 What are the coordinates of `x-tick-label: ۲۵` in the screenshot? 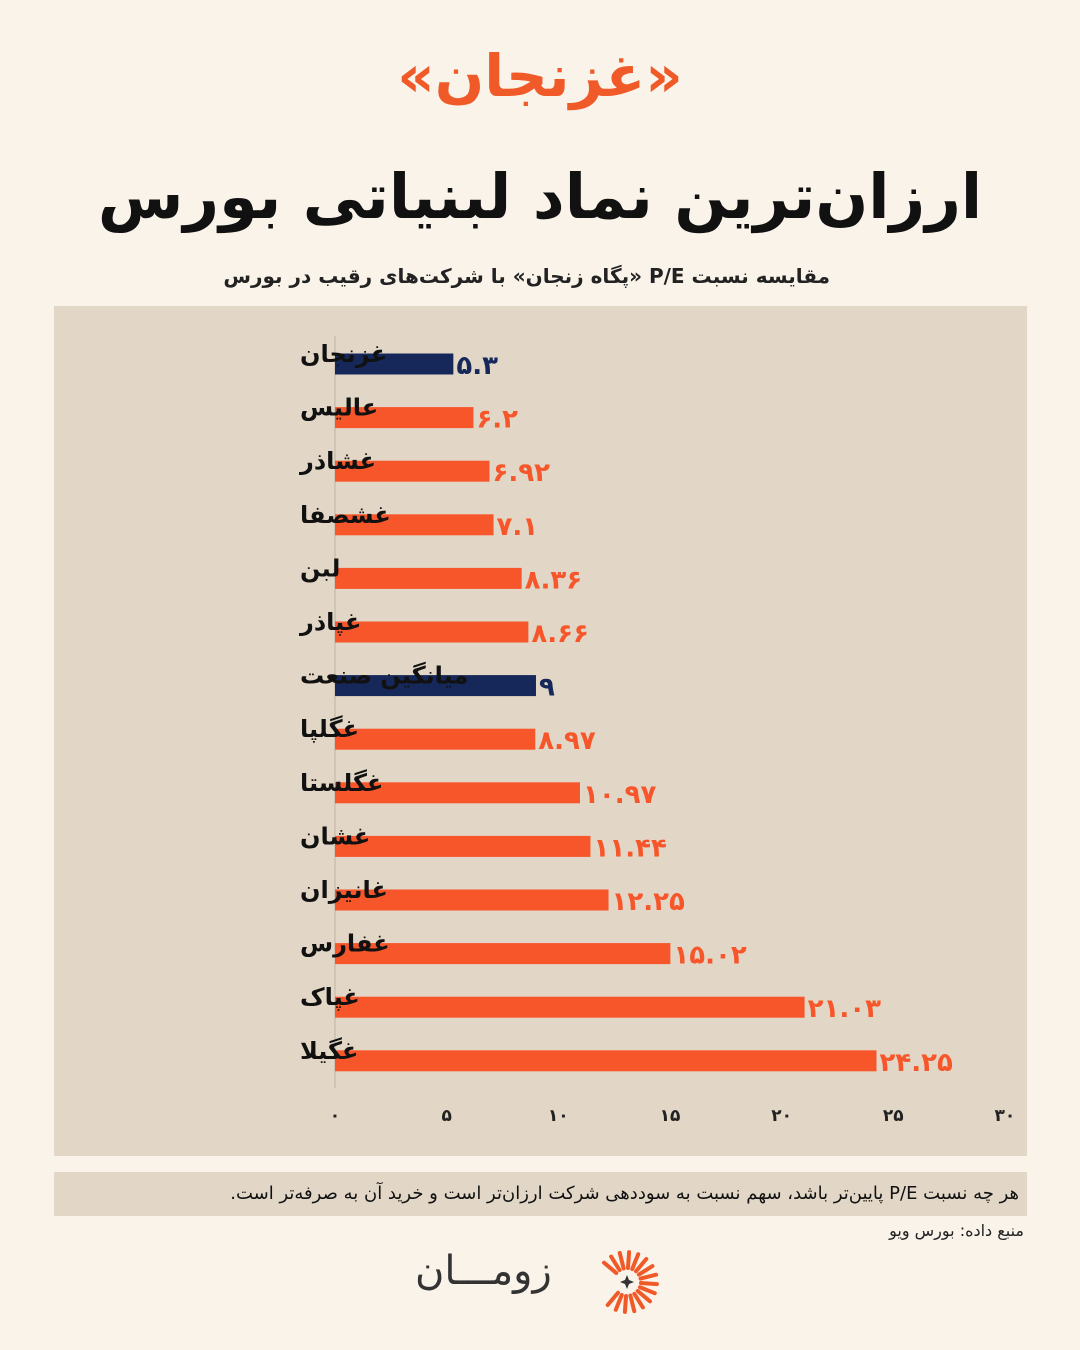 It's located at (893, 1116).